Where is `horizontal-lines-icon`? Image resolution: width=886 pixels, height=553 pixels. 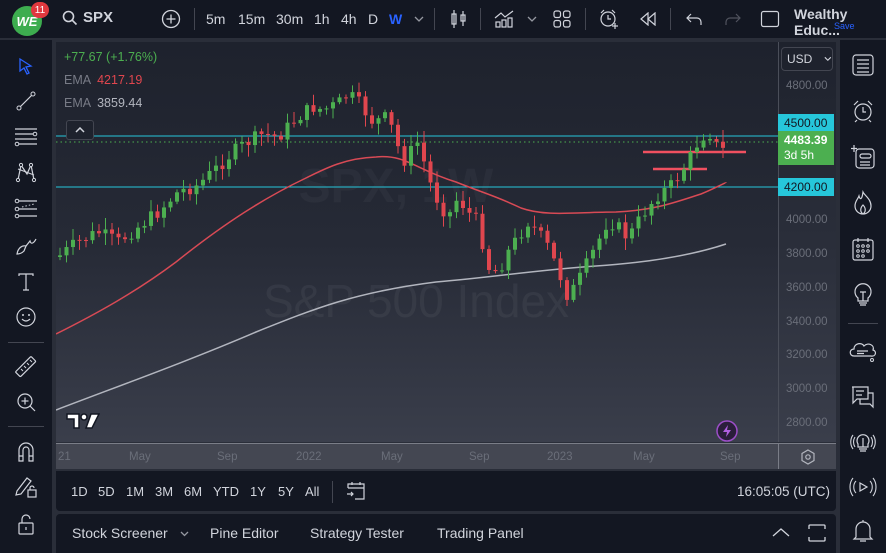
horizontal-lines-icon is located at coordinates (26, 137).